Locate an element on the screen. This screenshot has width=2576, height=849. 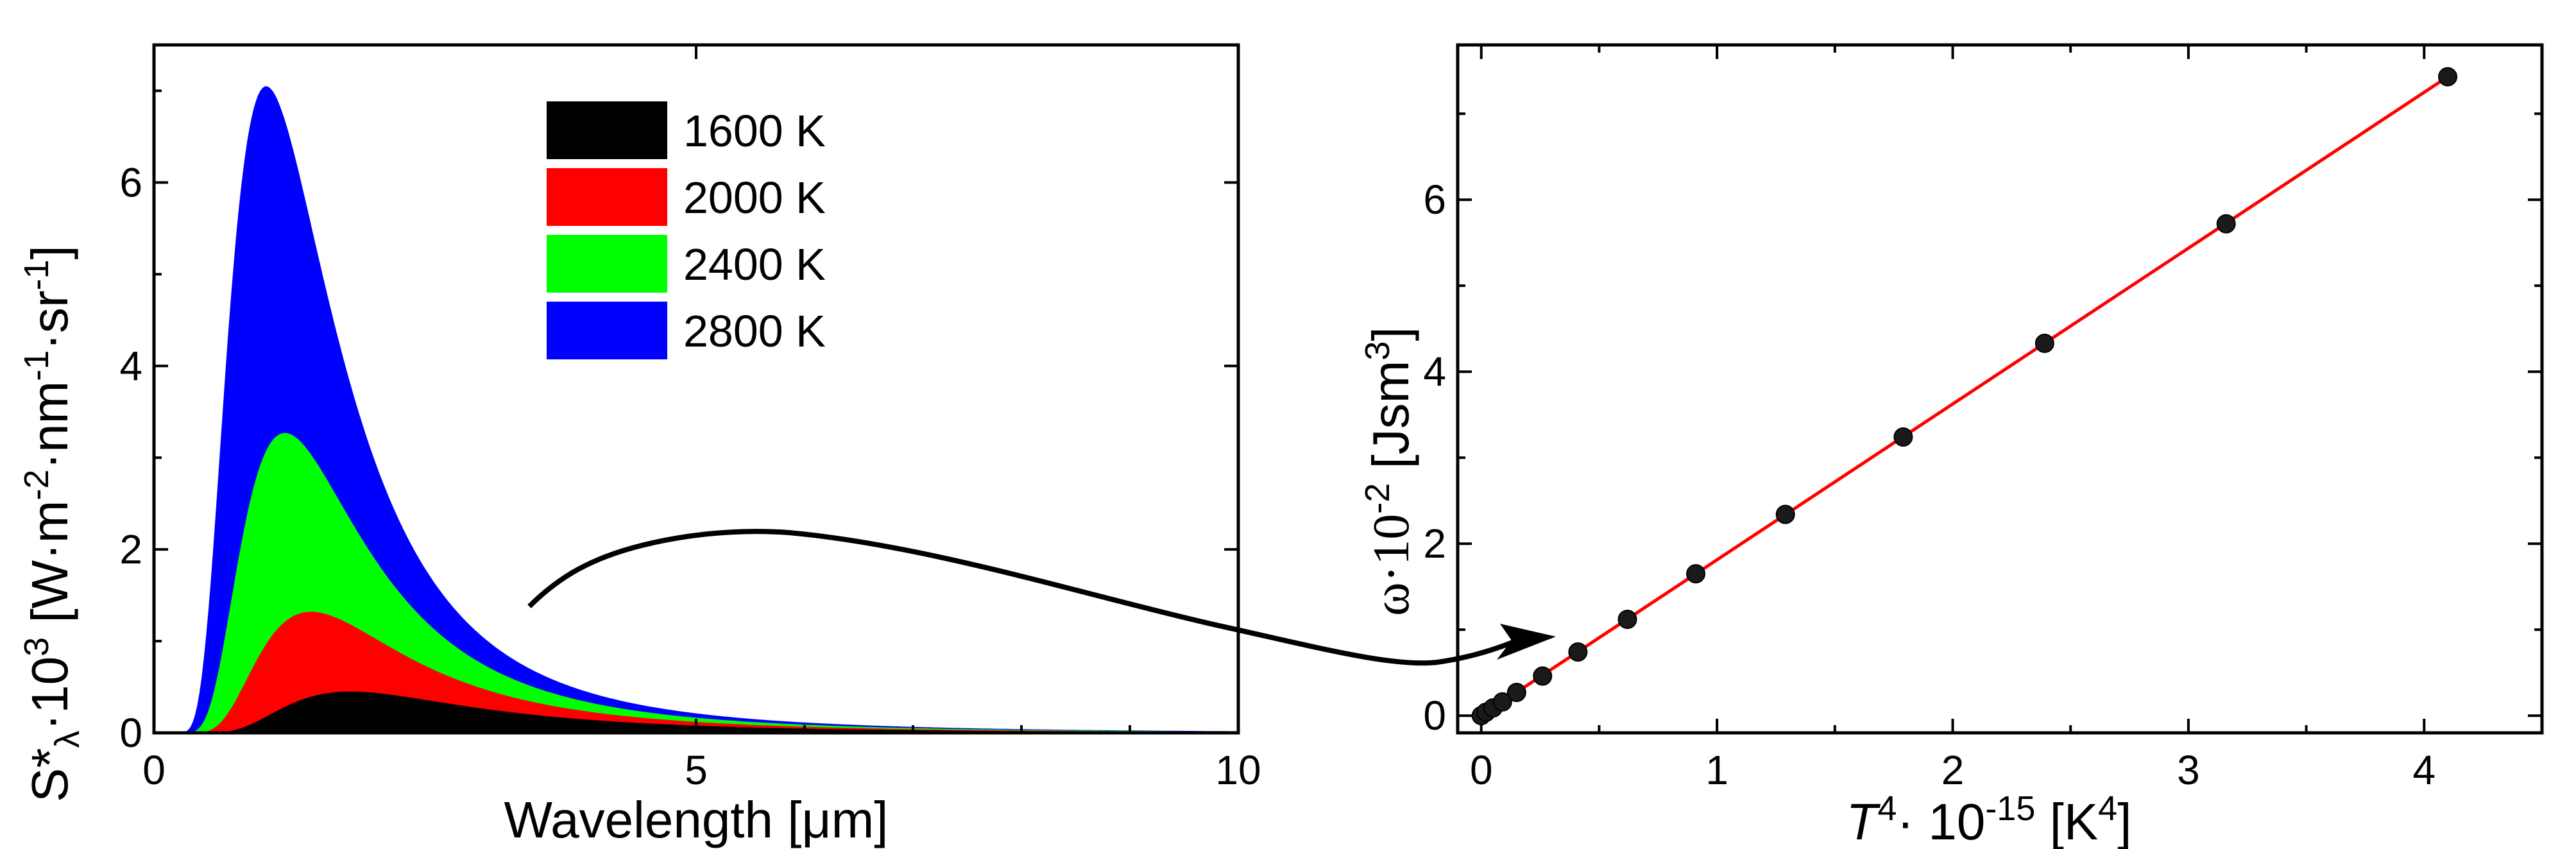
left-y-tick-label: 2 is located at coordinates (130, 549).